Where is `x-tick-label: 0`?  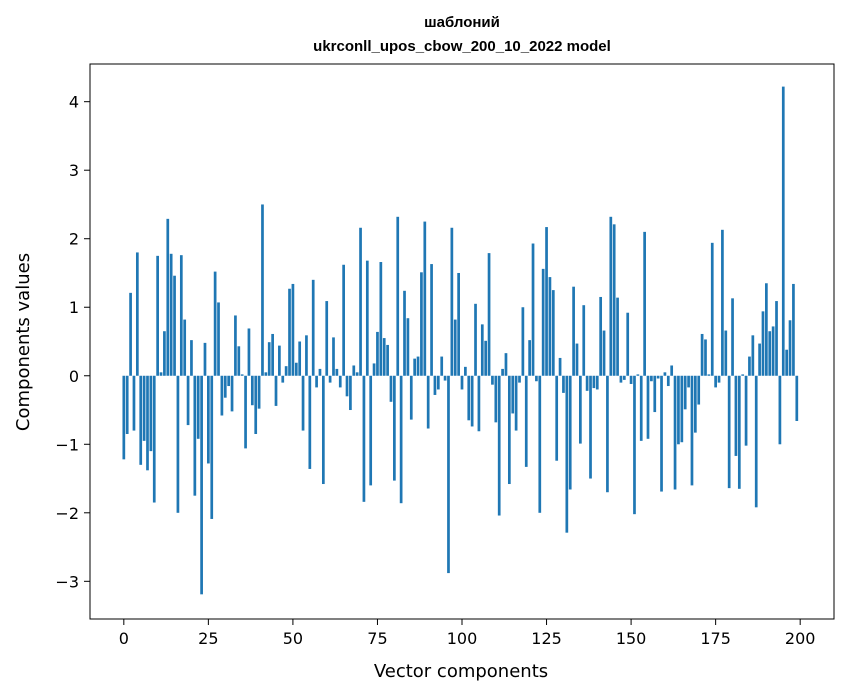 x-tick-label: 0 is located at coordinates (124, 638).